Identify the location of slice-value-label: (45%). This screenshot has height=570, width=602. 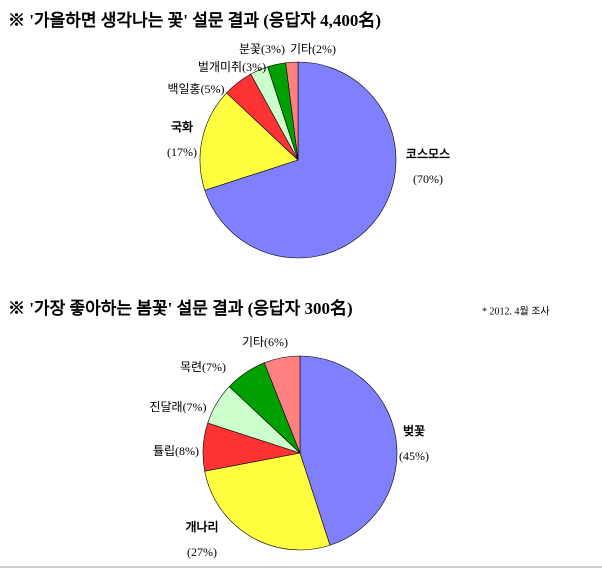
(414, 456).